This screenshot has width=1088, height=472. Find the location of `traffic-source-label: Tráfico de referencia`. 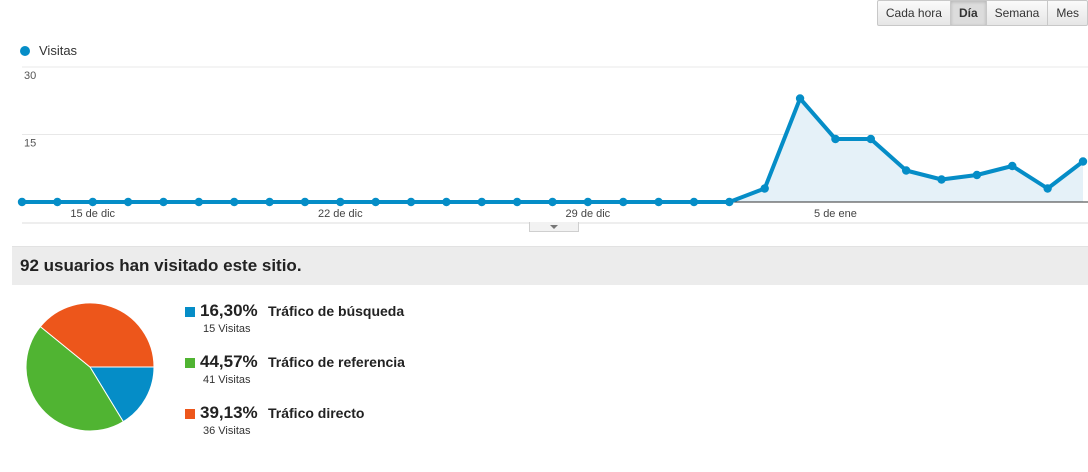

traffic-source-label: Tráfico de referencia is located at coordinates (336, 362).